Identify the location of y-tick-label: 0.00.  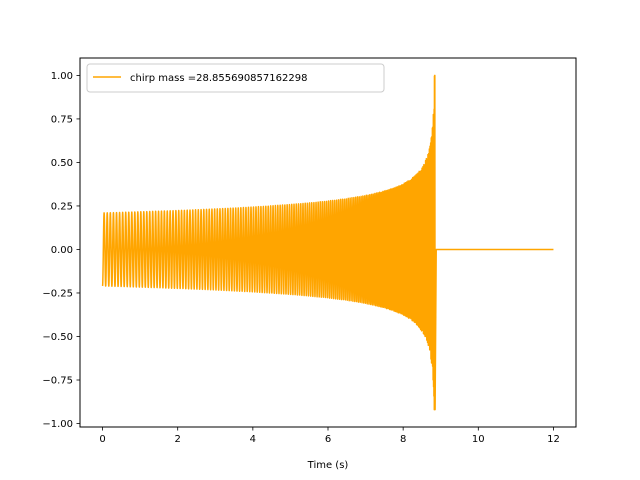
(62, 250).